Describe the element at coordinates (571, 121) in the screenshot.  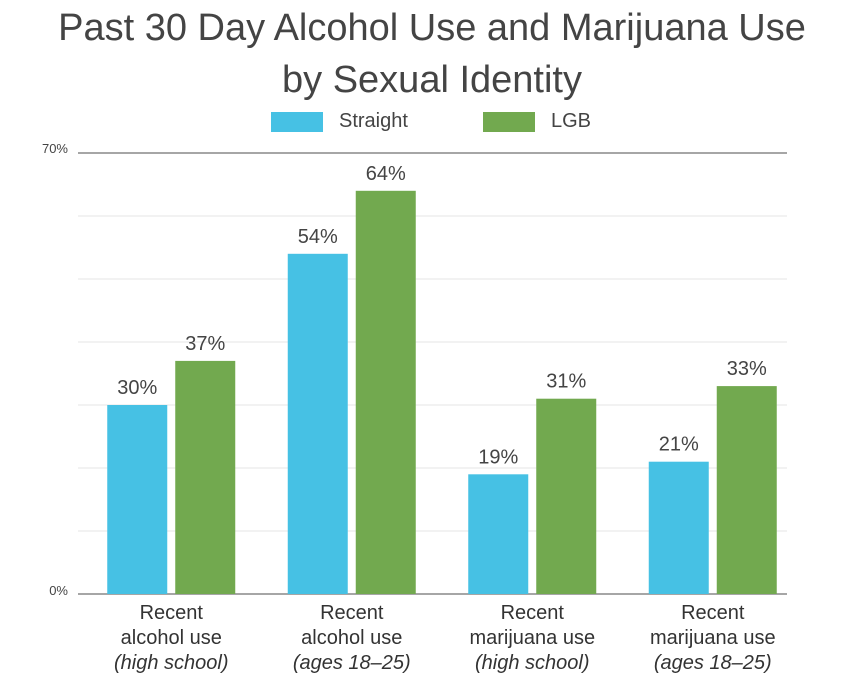
I see `legend-label-lgb: LGB` at that location.